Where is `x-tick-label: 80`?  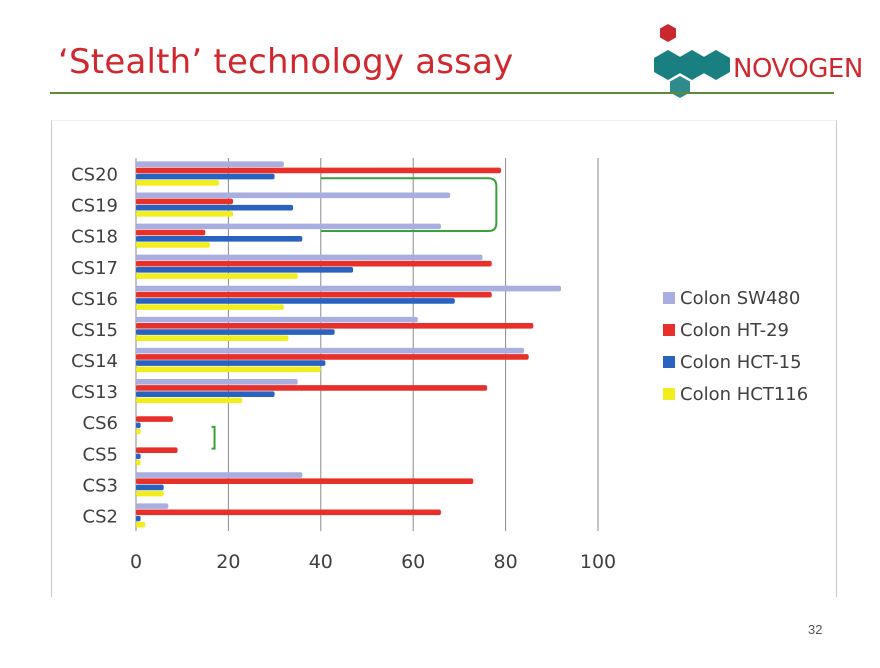
x-tick-label: 80 is located at coordinates (506, 562).